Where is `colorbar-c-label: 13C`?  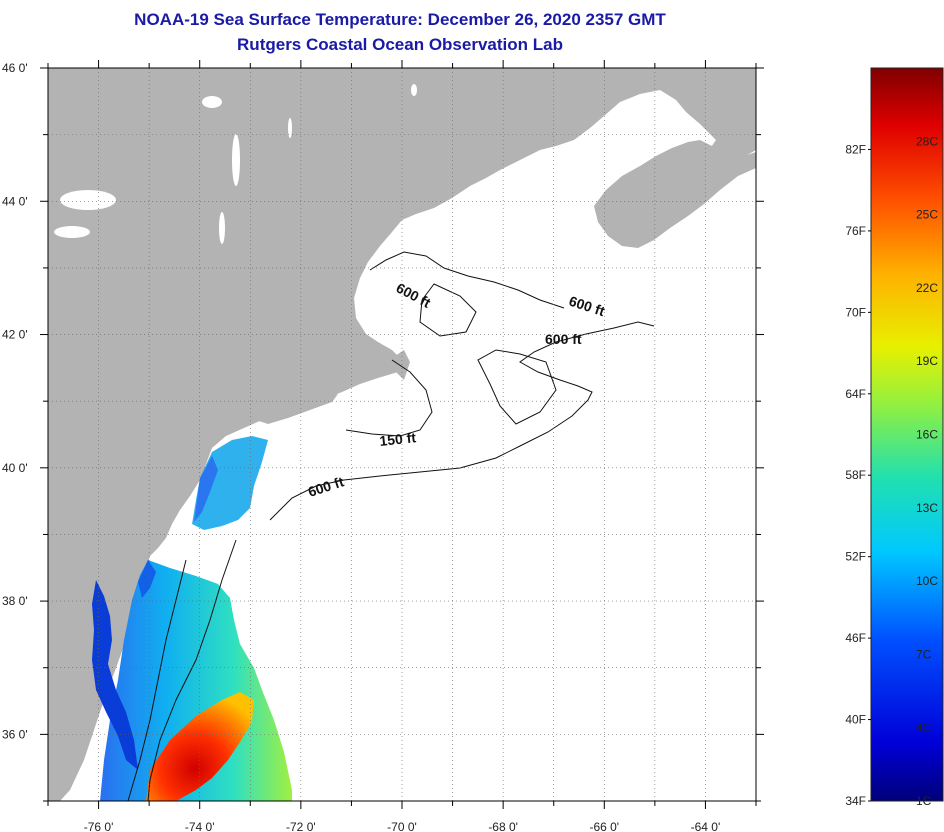 colorbar-c-label: 13C is located at coordinates (927, 508).